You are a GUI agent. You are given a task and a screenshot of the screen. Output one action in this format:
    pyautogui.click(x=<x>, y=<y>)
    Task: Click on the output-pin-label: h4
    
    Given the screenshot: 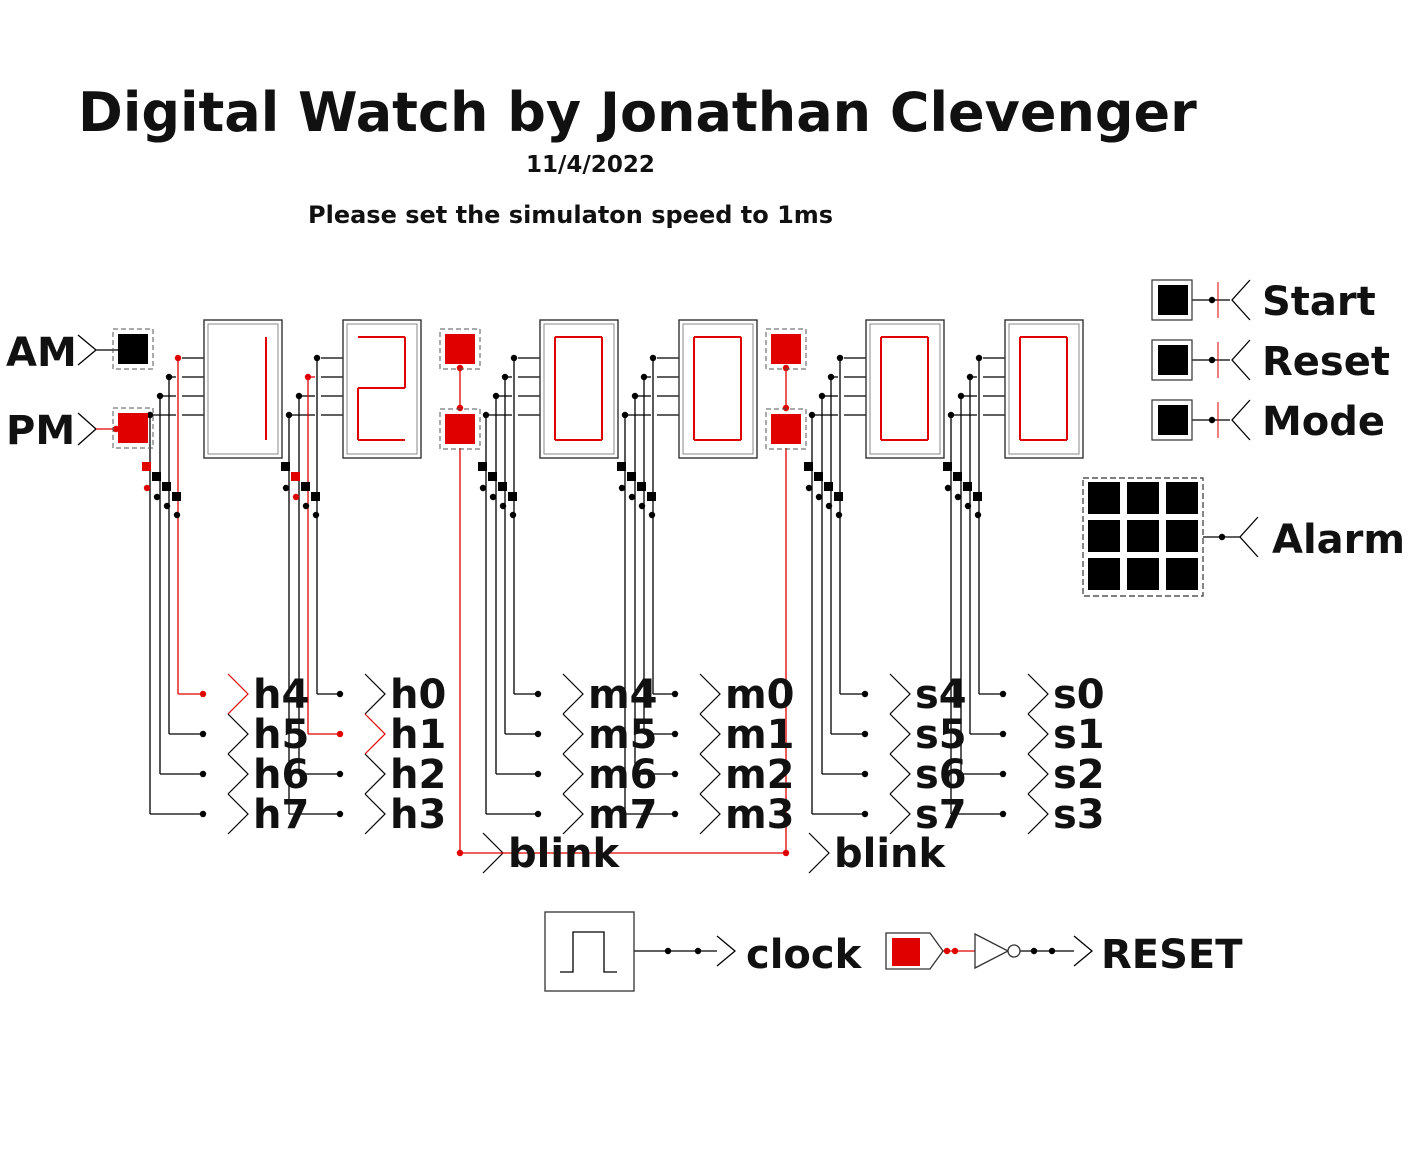 What is the action you would take?
    pyautogui.click(x=281, y=695)
    